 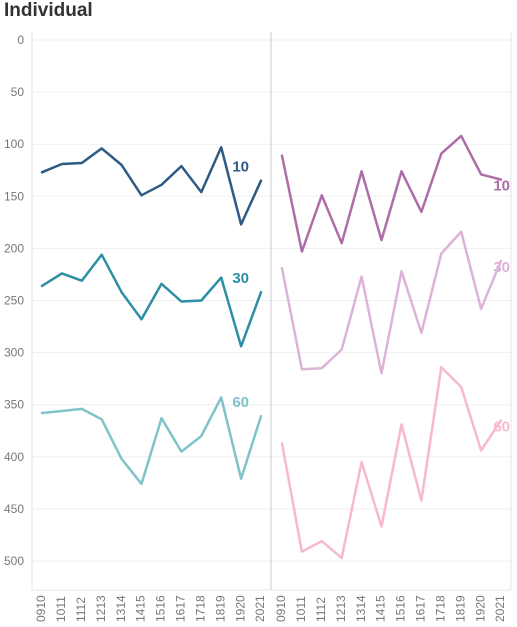 I want to click on y-tick-label: 50, so click(x=18, y=92).